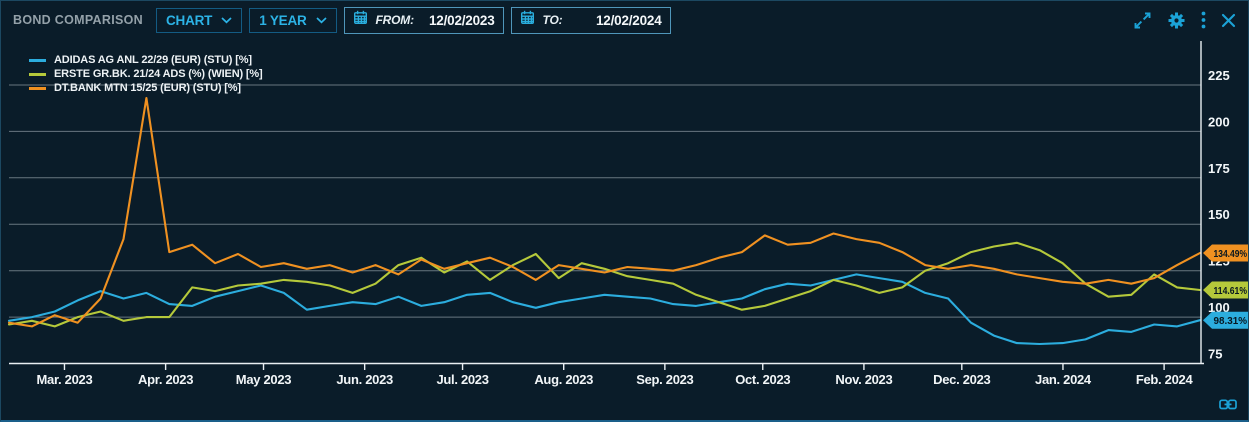 This screenshot has width=1249, height=422. Describe the element at coordinates (1165, 379) in the screenshot. I see `x-axis-label: Feb. 2024` at that location.